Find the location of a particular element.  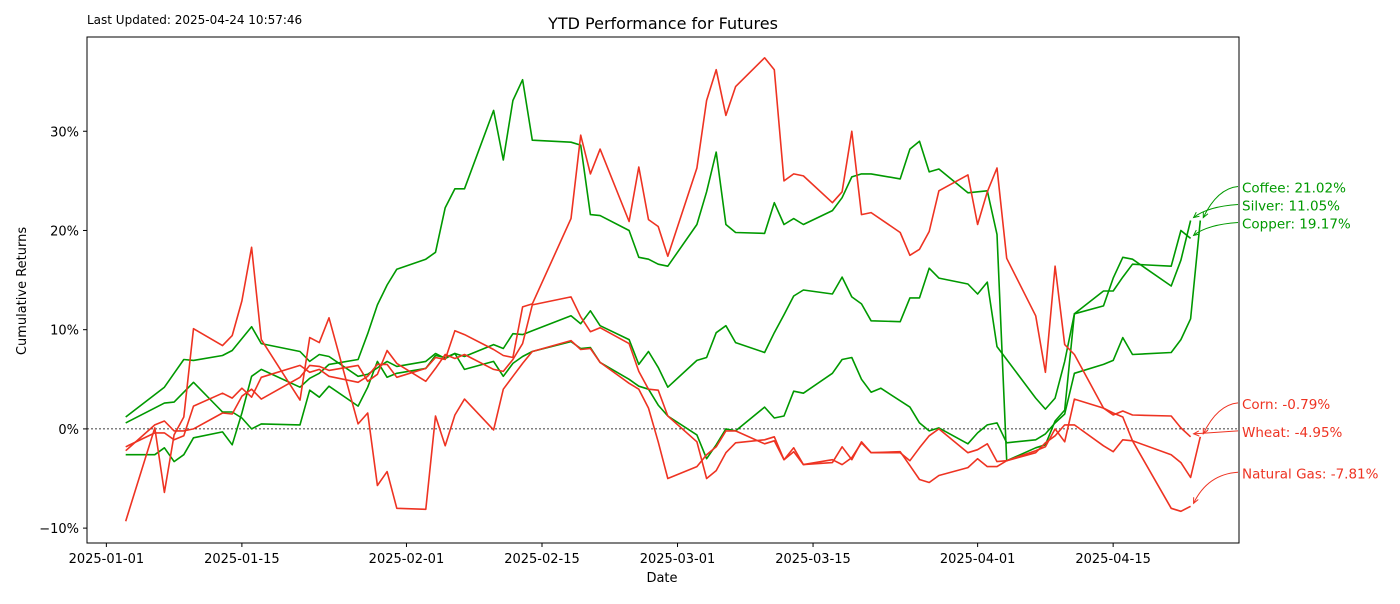

x-tick-label: 2025-01-15 is located at coordinates (242, 559).